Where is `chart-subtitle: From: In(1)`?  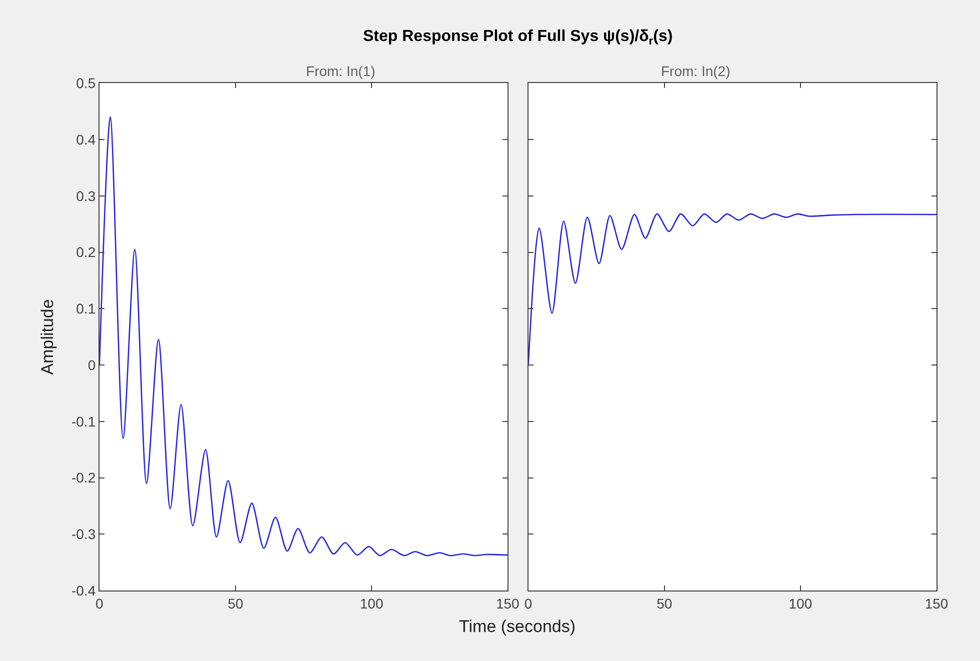 chart-subtitle: From: In(1) is located at coordinates (341, 71).